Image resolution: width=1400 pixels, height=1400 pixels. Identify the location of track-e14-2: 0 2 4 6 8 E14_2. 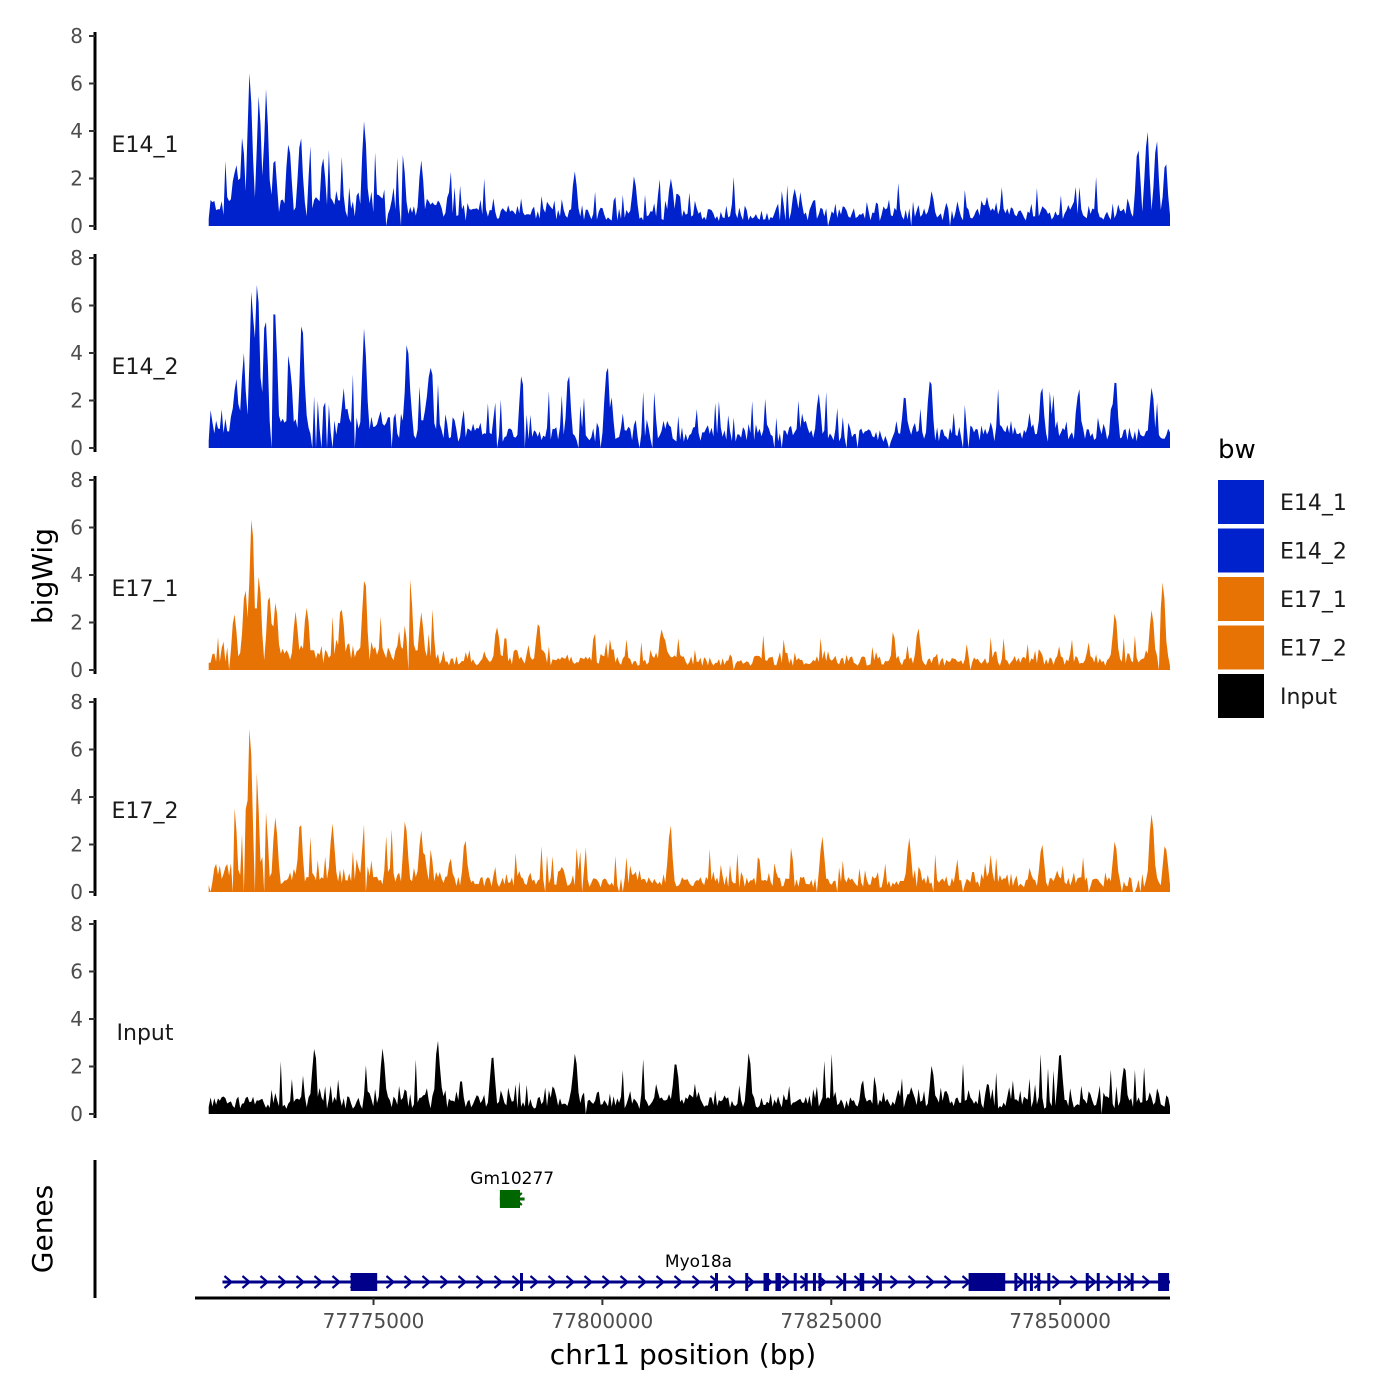
(620, 353).